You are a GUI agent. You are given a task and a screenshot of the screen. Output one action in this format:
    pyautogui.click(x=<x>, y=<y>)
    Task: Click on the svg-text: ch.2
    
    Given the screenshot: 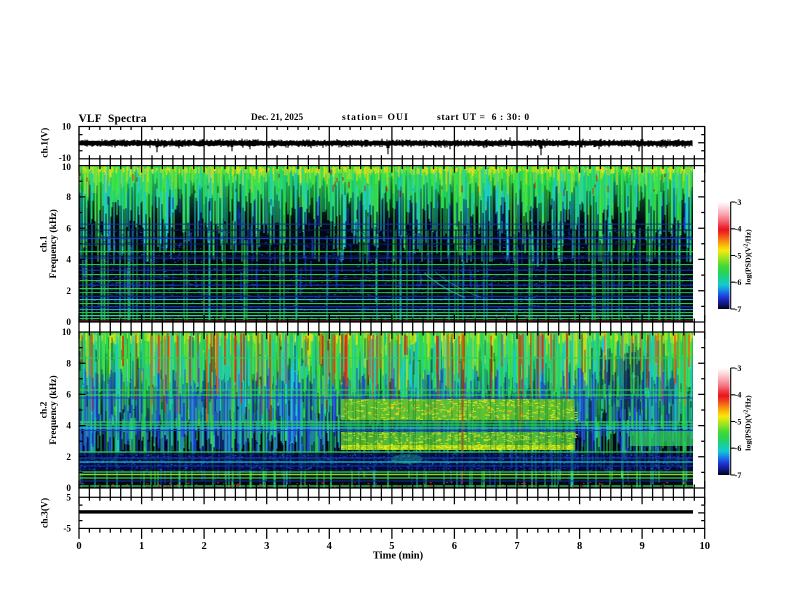 What is the action you would take?
    pyautogui.click(x=44, y=409)
    